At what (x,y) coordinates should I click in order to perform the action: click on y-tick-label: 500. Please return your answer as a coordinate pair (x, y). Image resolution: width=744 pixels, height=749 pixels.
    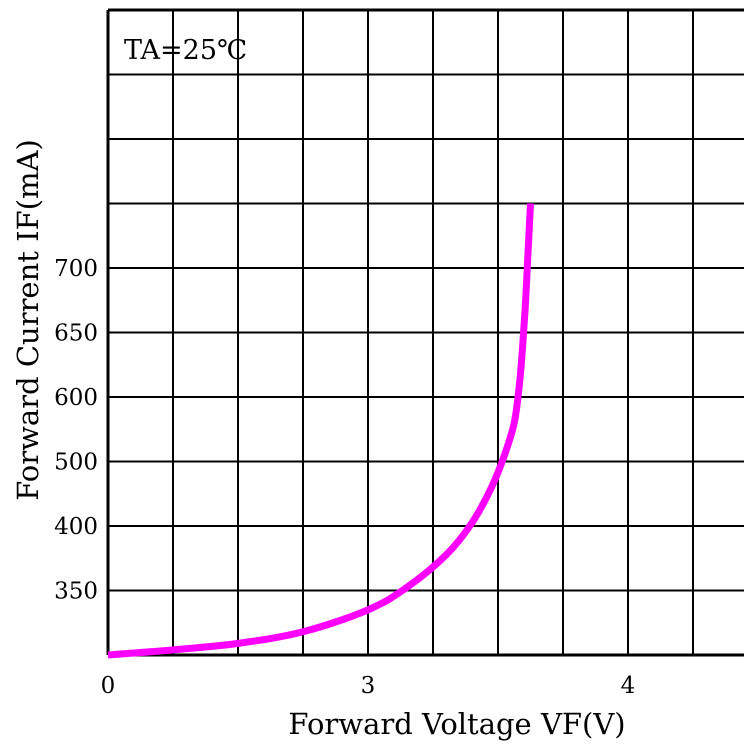
    Looking at the image, I should click on (76, 463).